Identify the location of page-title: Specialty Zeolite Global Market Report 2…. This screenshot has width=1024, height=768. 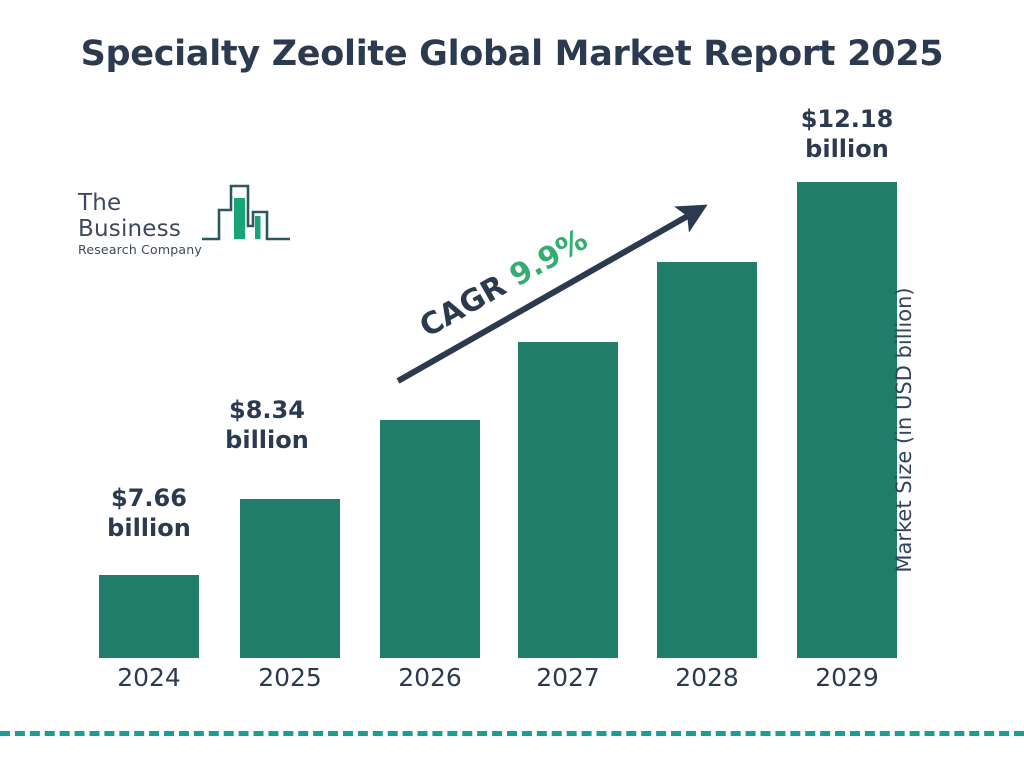
(512, 54).